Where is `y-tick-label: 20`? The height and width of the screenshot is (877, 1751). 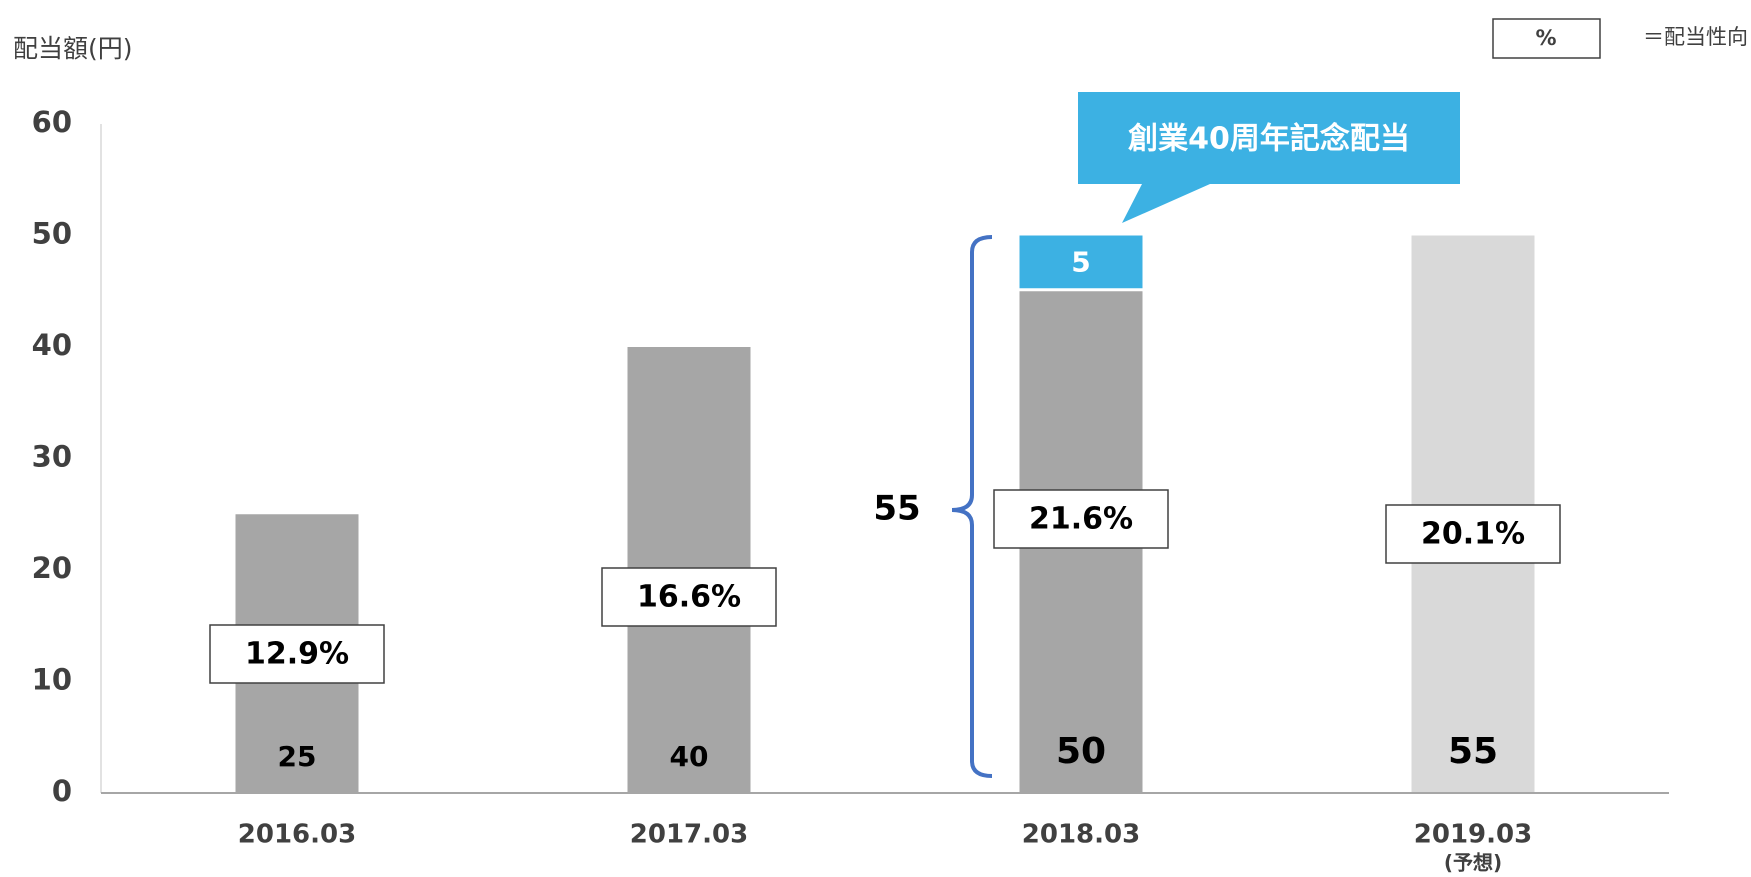 y-tick-label: 20 is located at coordinates (52, 568).